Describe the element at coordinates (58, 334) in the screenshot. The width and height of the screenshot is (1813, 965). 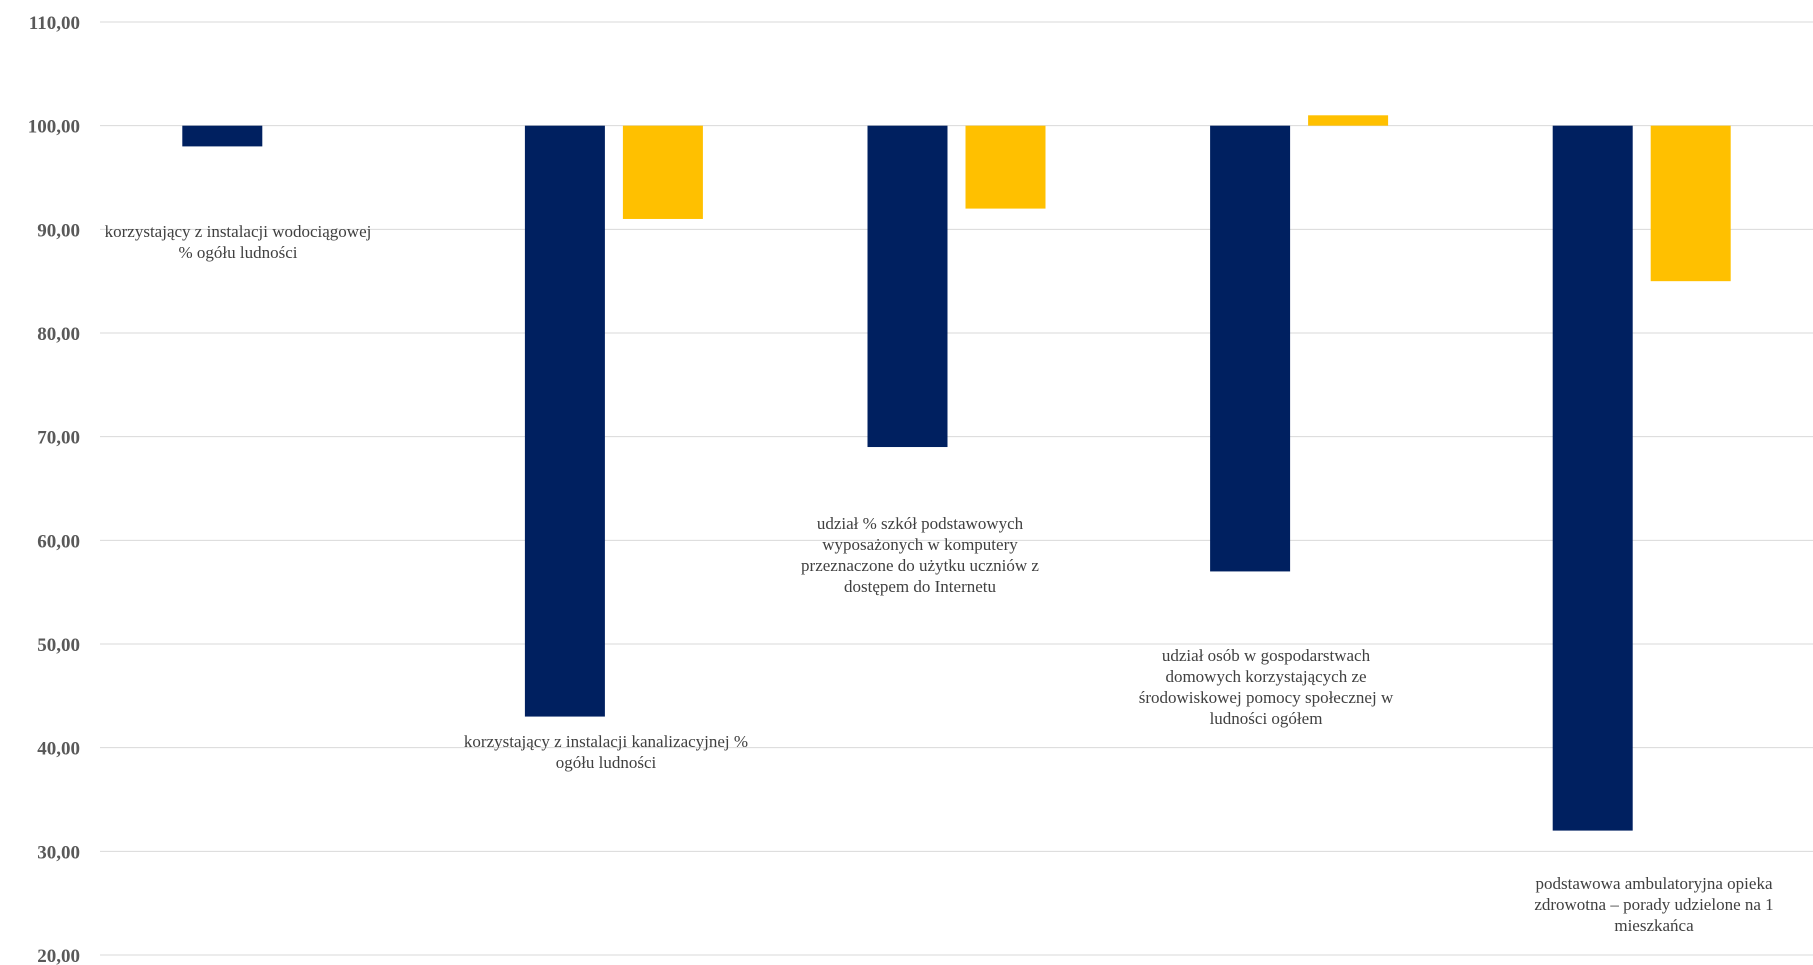
I see `y-tick-label: 80,00` at that location.